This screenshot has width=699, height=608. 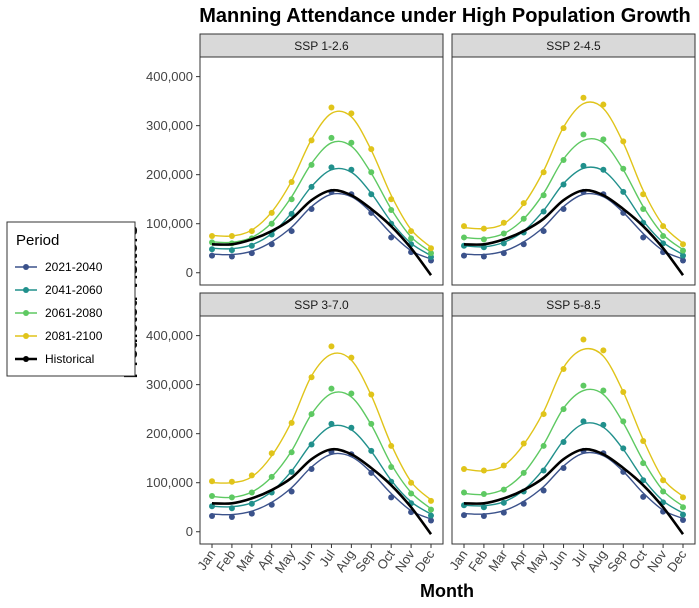 I want to click on y-tick-label: 0, so click(x=189, y=531).